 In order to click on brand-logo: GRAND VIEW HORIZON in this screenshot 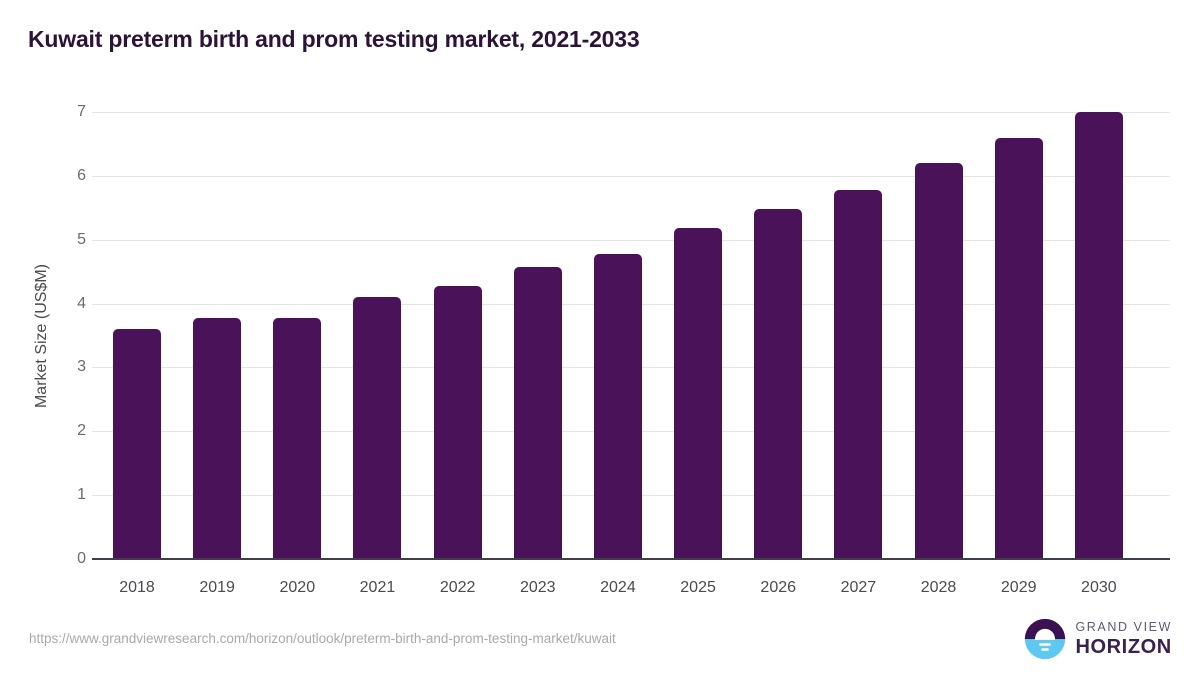, I will do `click(1098, 639)`.